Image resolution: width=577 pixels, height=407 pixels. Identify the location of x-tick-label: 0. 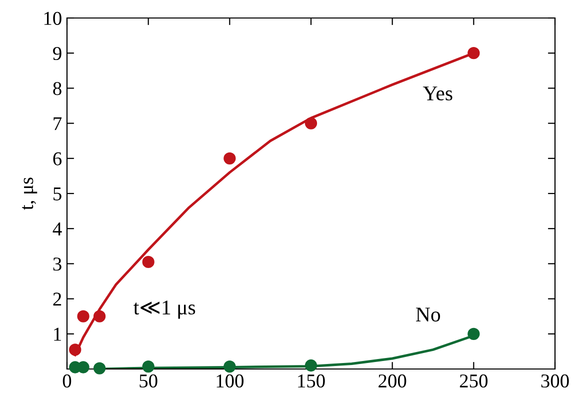
(67, 381).